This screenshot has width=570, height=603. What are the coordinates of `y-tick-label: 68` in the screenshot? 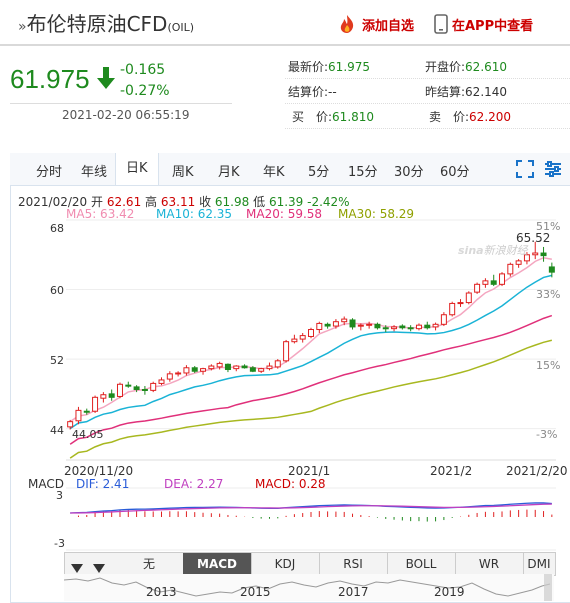 It's located at (57, 228).